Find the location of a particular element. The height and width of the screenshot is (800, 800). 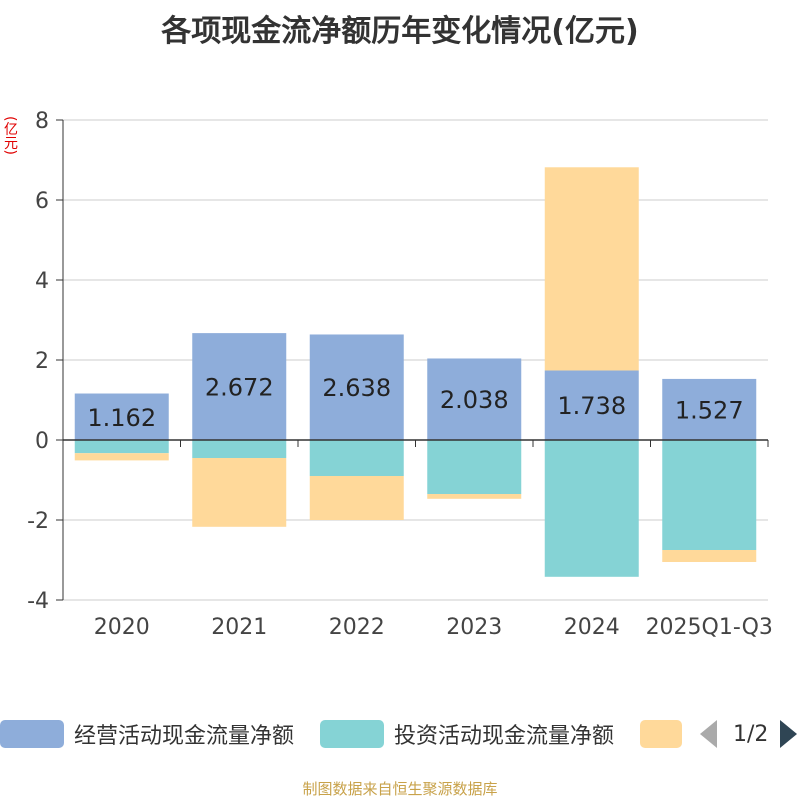

legend-item-investing: 投资活动现金流量净额 is located at coordinates (467, 734).